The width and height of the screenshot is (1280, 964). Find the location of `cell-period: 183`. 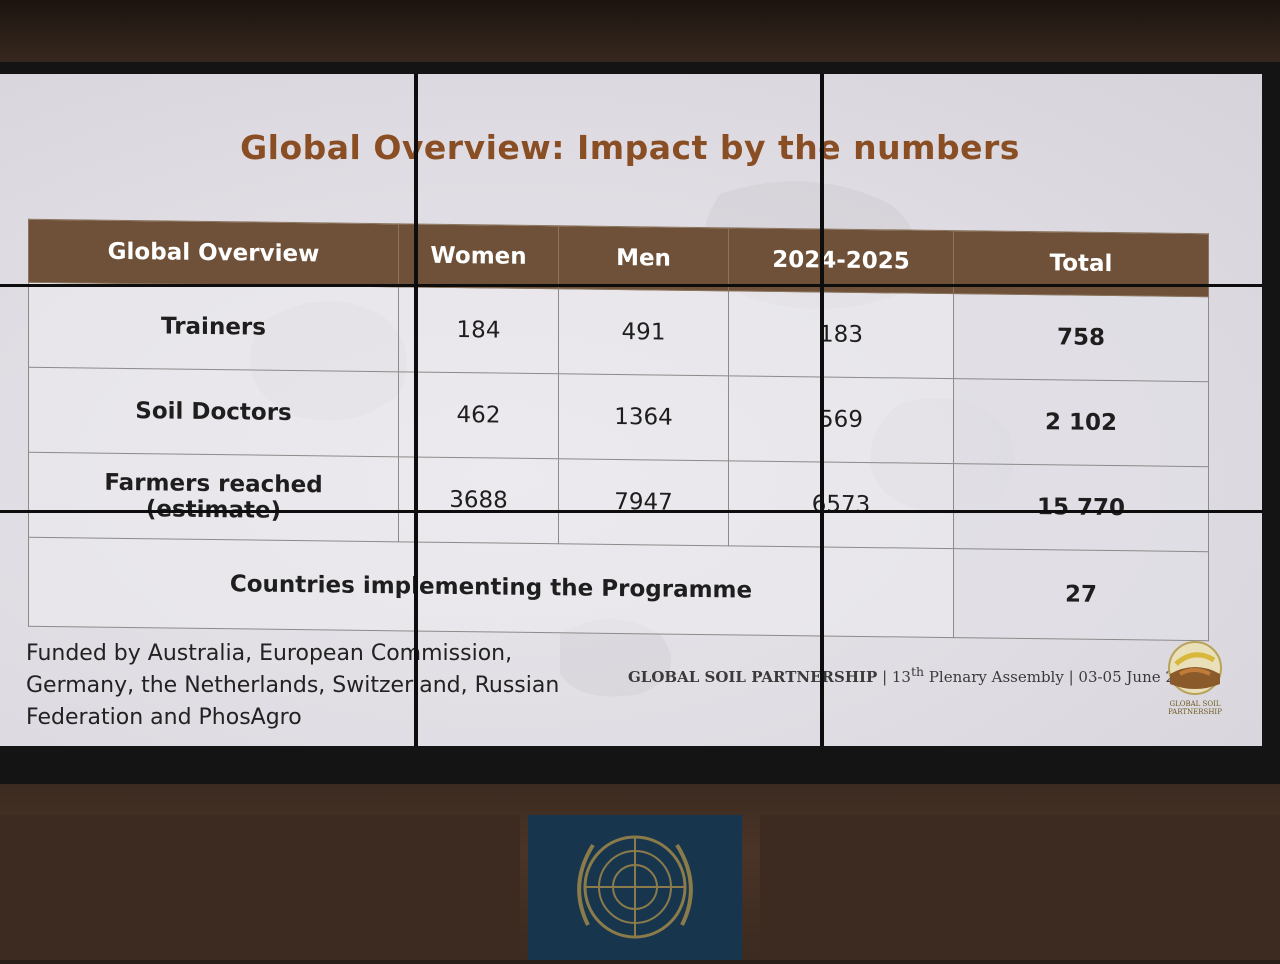

cell-period: 183 is located at coordinates (841, 334).